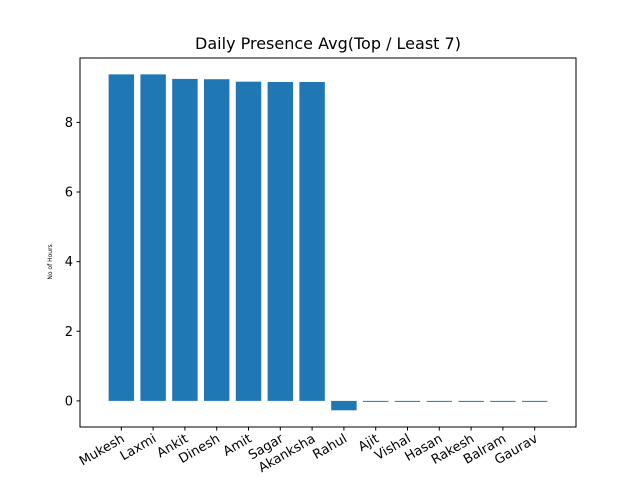 The image size is (640, 480). I want to click on bar-gaurav, so click(534, 401).